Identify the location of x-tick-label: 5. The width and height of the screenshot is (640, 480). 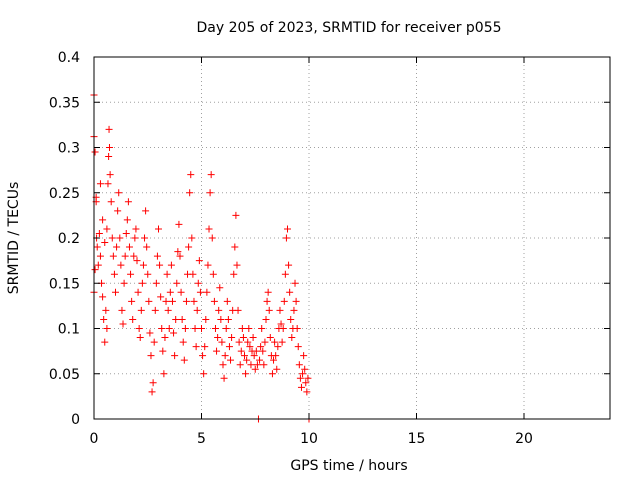
(201, 439).